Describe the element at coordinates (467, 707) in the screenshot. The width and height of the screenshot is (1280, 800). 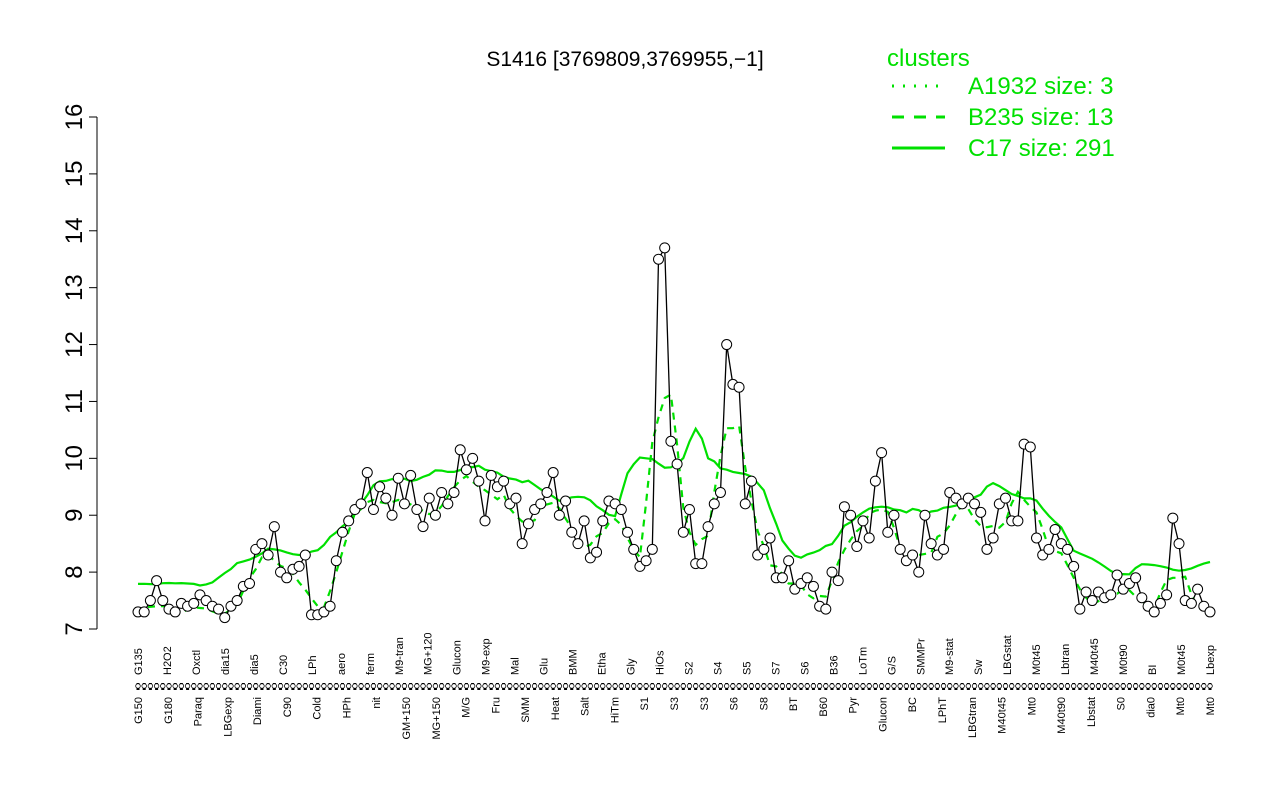
I see `x-tick-label: M/G` at that location.